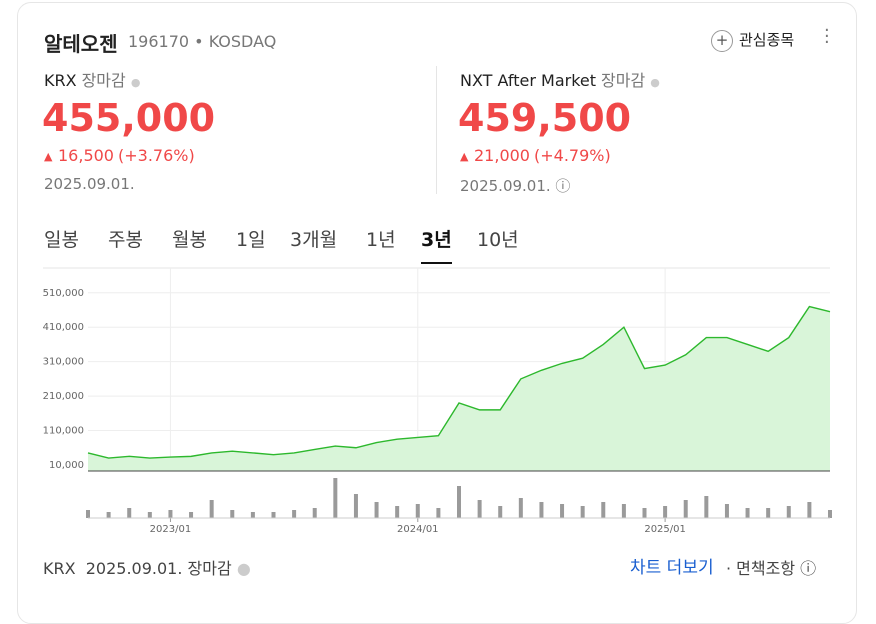 This screenshot has height=624, width=876. I want to click on exchange: NXT After Market, so click(528, 80).